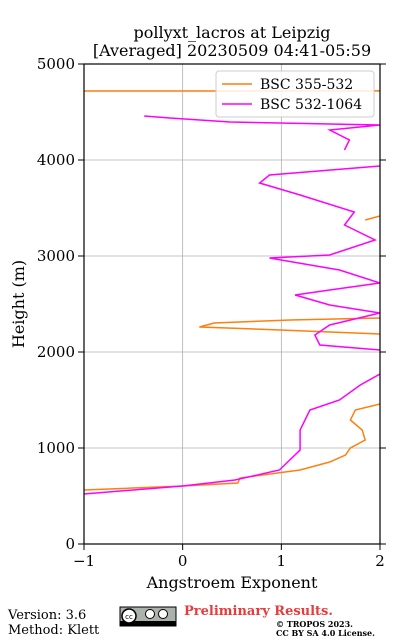  What do you see at coordinates (56, 256) in the screenshot?
I see `y-tick-label: 3000` at bounding box center [56, 256].